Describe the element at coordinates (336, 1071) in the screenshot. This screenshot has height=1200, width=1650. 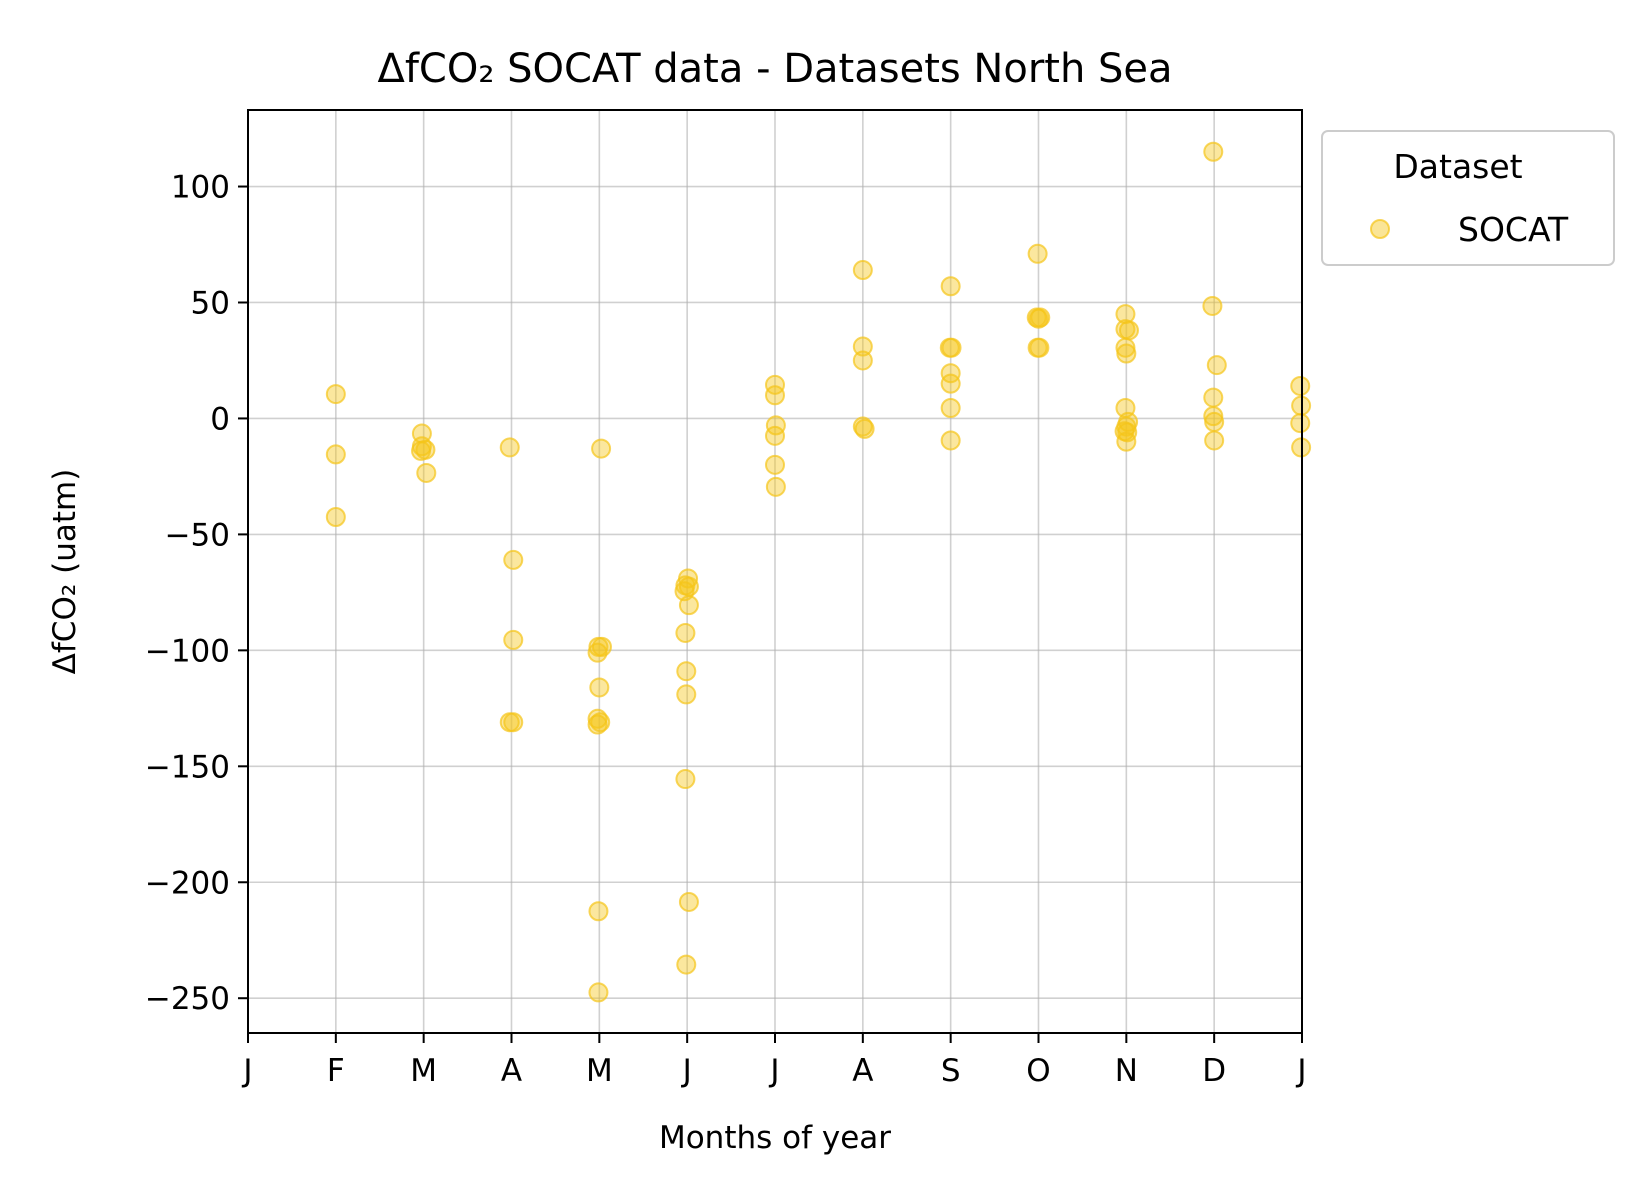
I see `x-tick-label: F` at that location.